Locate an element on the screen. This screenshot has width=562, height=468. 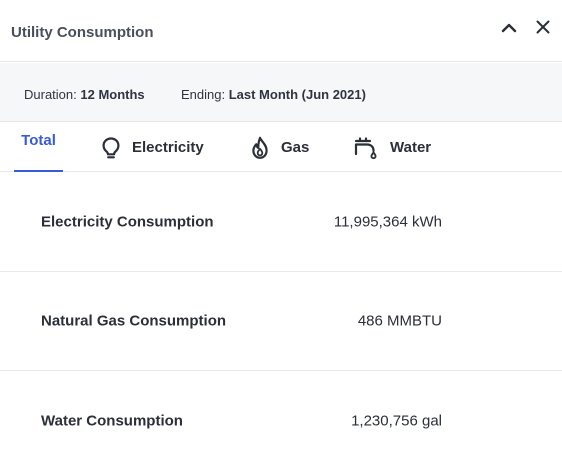
duration-label: Duration: is located at coordinates (50, 94).